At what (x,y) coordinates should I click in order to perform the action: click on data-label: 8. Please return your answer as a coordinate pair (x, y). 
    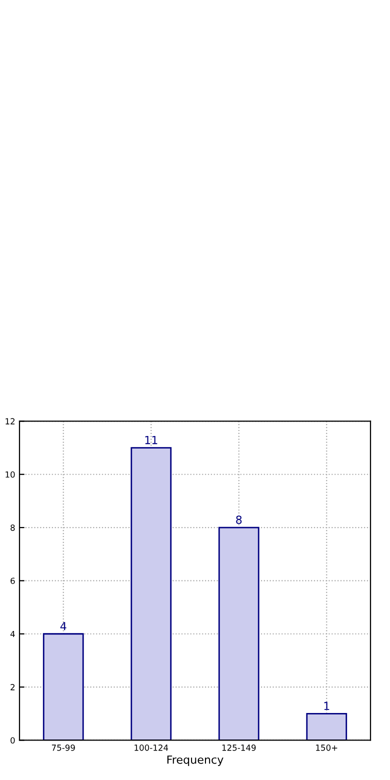
    Looking at the image, I should click on (239, 520).